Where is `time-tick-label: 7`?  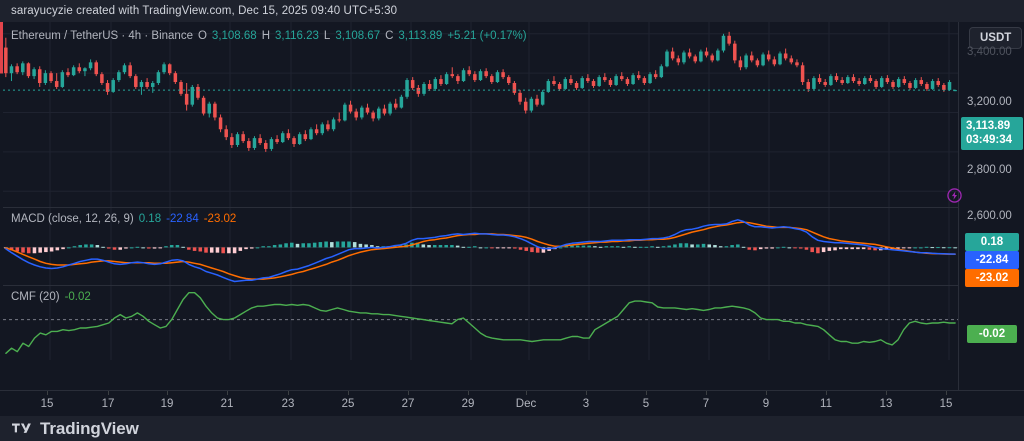
time-tick-label: 7 is located at coordinates (706, 404).